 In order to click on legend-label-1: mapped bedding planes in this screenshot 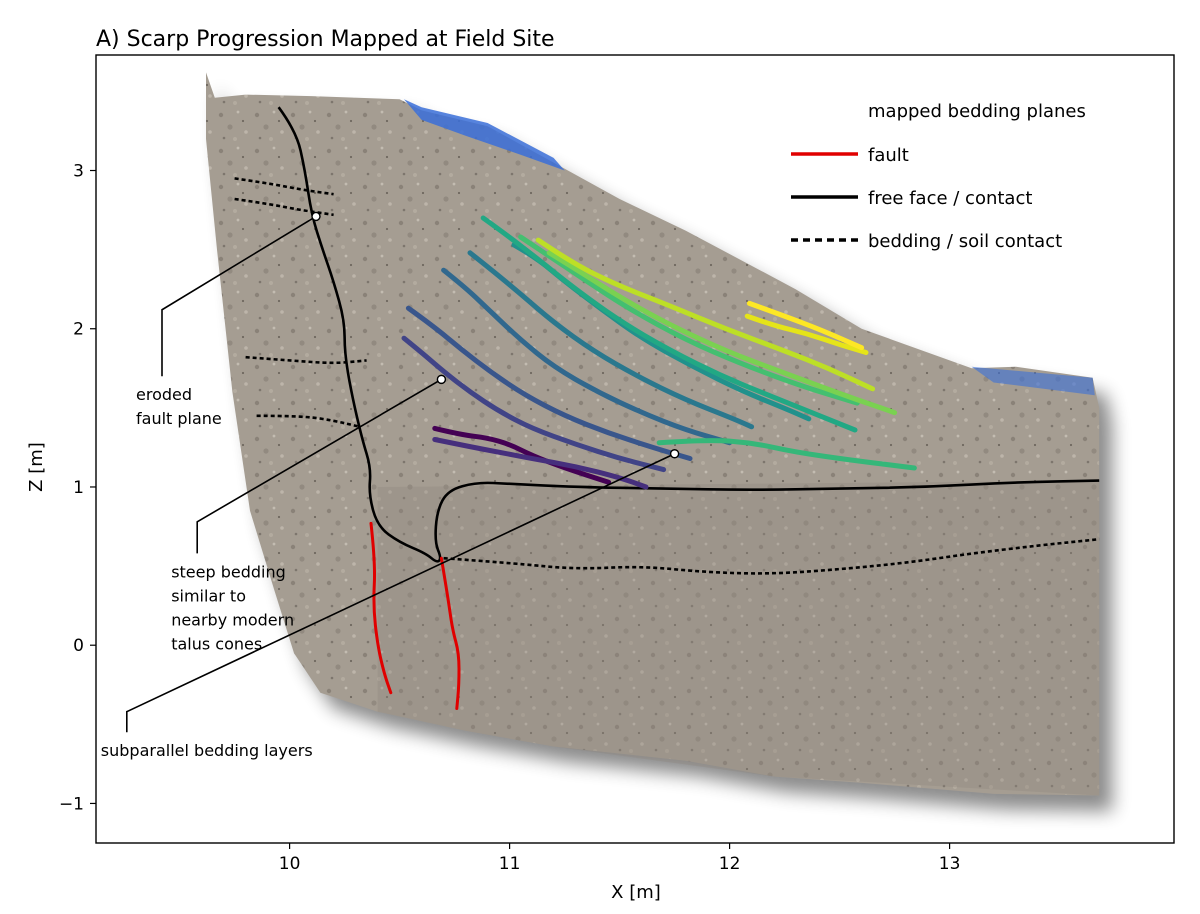, I will do `click(977, 111)`.